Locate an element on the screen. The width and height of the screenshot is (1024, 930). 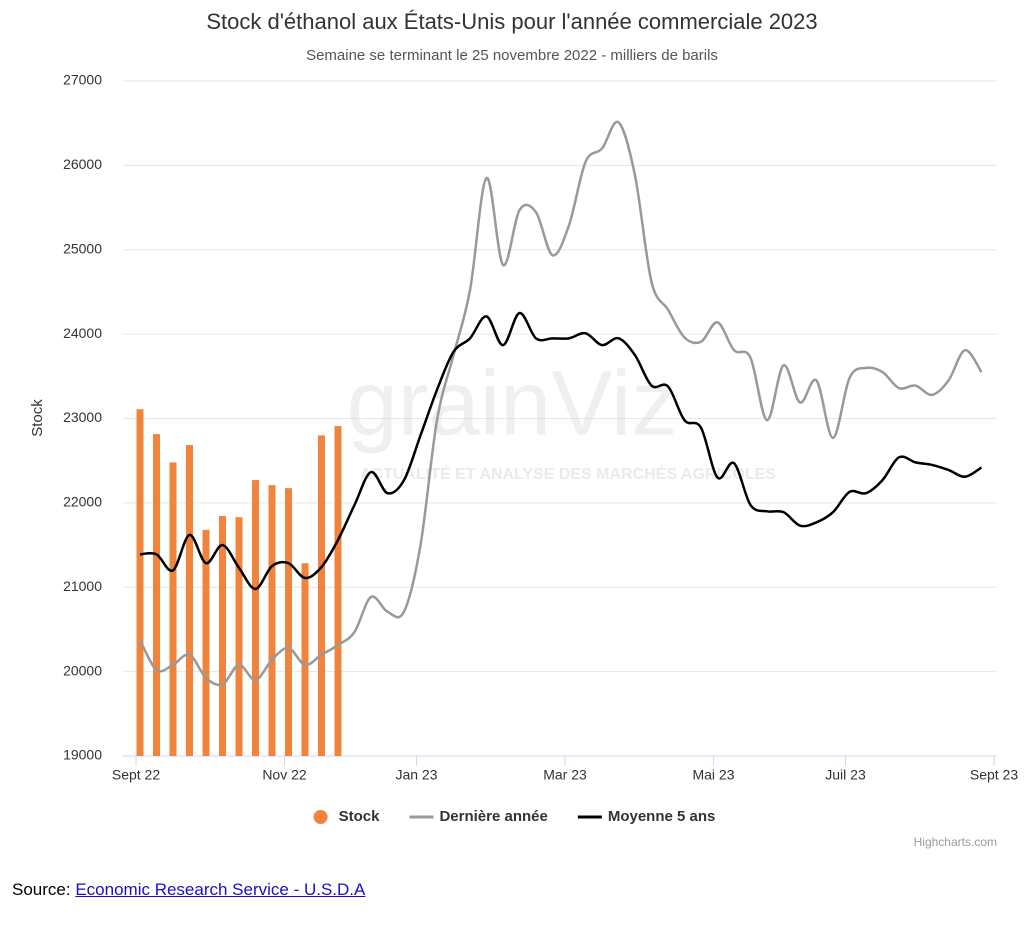
x-tick-label: Sept 23 is located at coordinates (994, 775).